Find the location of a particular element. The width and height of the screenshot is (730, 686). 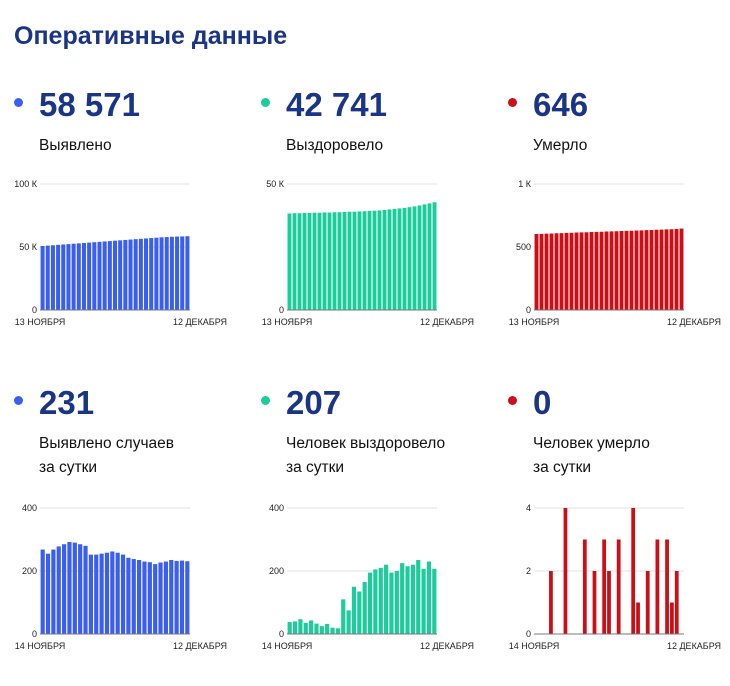

recovered-daily-value: 207 is located at coordinates (314, 402).